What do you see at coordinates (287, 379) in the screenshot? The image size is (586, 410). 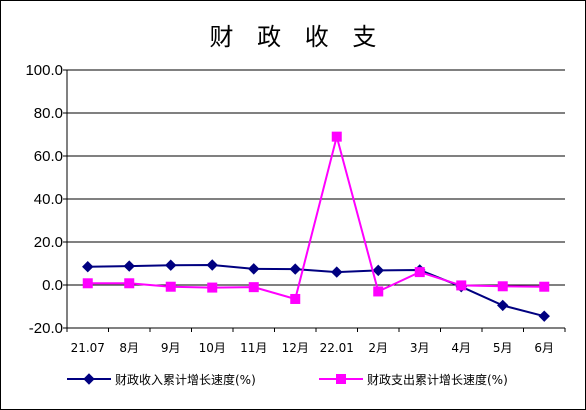 I see `legend: 财政收入累计增长速度(%) 财政支出累计增长速度(%)` at bounding box center [287, 379].